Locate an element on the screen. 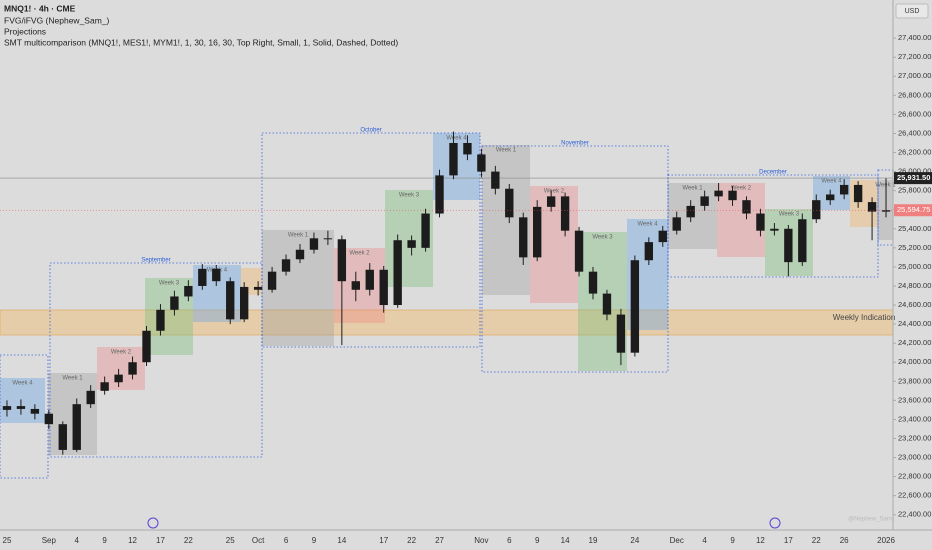 The image size is (932, 550). y-tick-label: 26,400.00 is located at coordinates (914, 132).